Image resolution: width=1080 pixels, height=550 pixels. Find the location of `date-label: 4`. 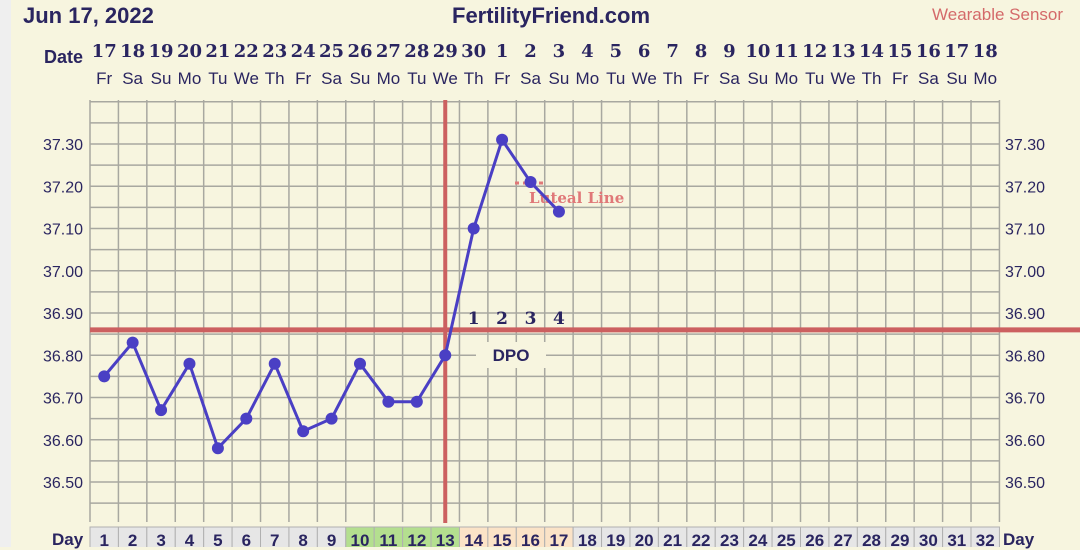

date-label: 4 is located at coordinates (587, 51).